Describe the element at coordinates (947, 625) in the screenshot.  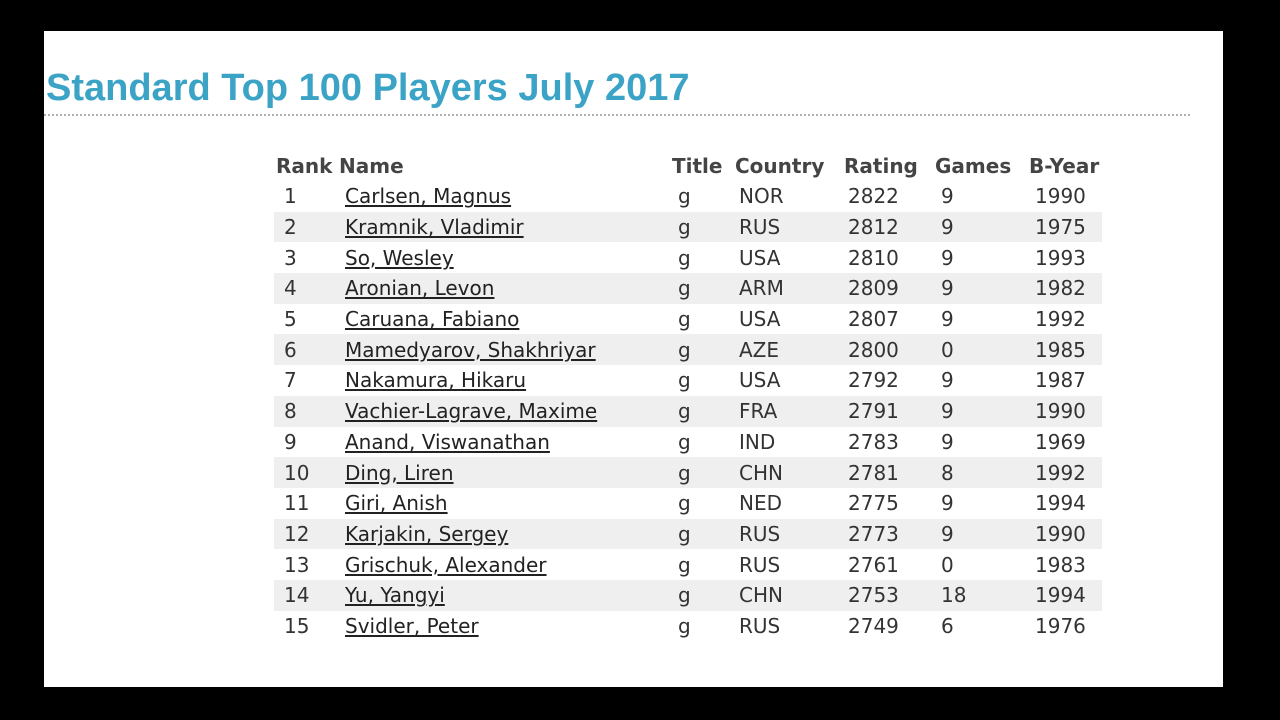
I see `cell-games: 6` at that location.